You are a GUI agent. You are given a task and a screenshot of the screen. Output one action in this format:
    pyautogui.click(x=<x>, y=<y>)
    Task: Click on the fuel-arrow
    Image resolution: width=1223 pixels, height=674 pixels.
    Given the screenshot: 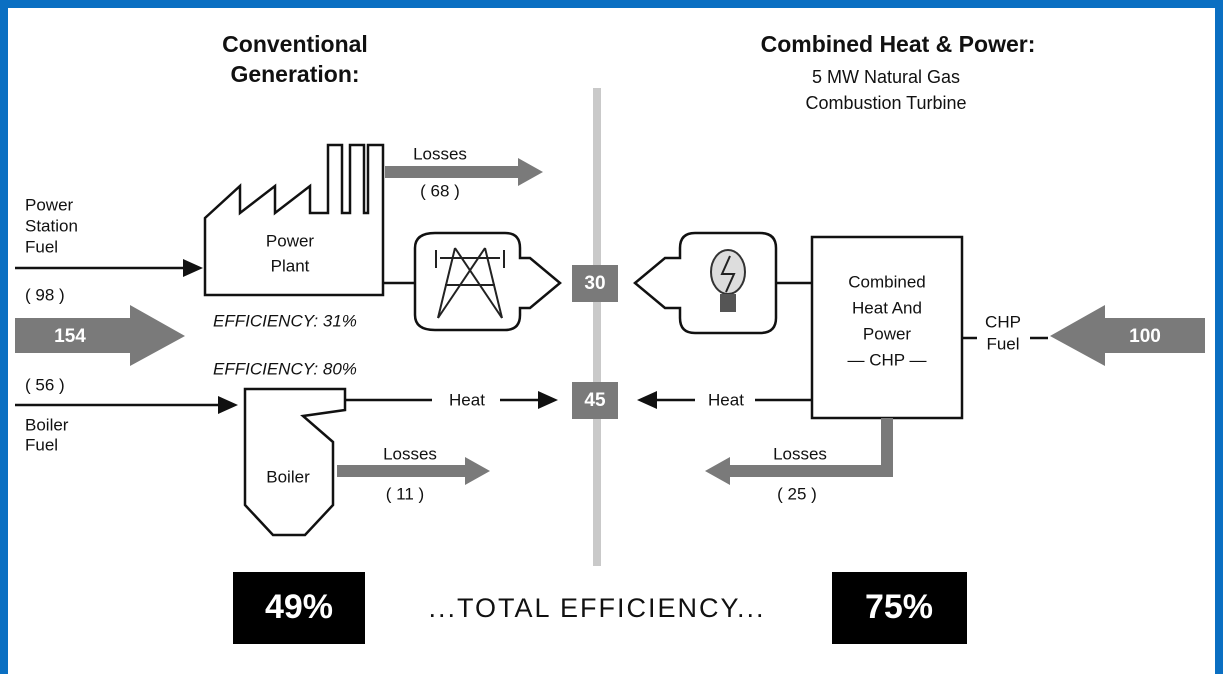 What is the action you would take?
    pyautogui.click(x=100, y=335)
    